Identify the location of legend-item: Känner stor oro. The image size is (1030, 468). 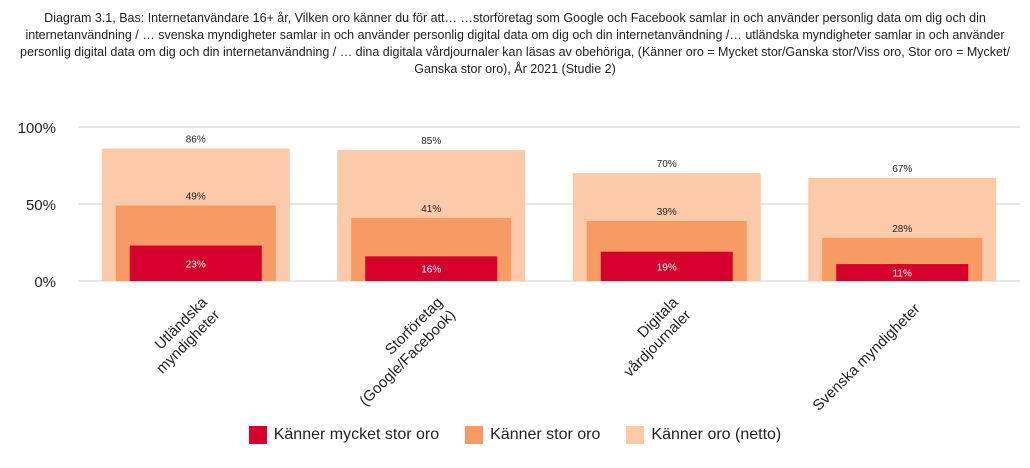
(532, 435).